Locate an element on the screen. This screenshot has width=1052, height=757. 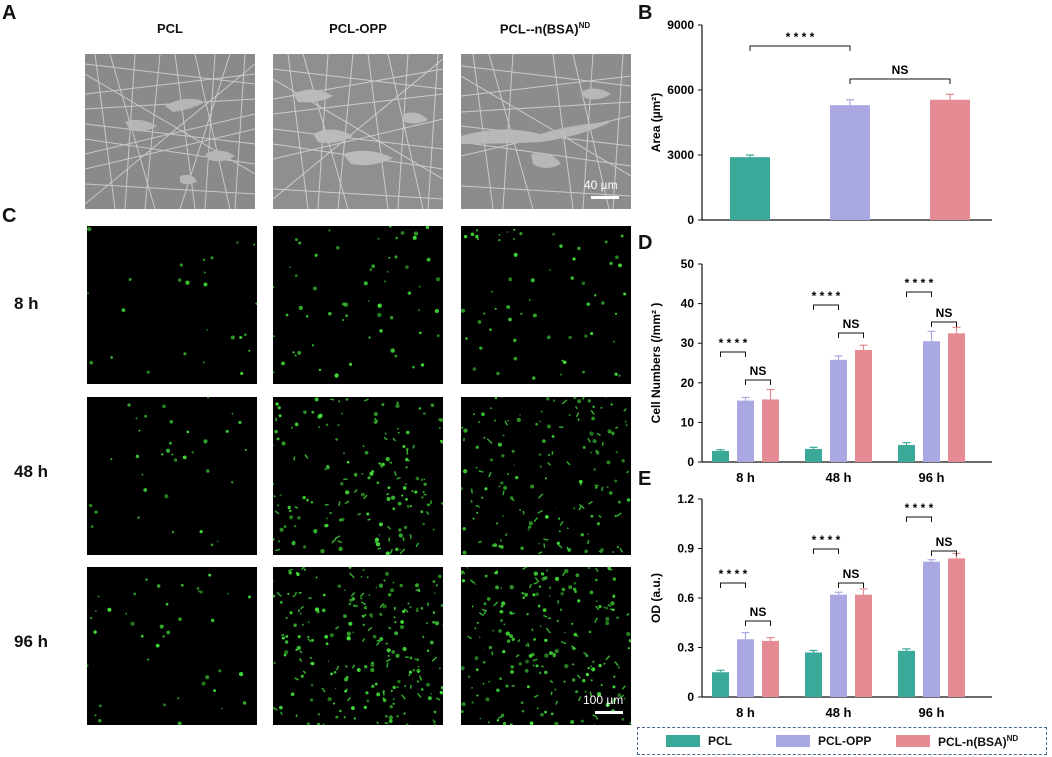
significance-label: NS is located at coordinates (851, 324).